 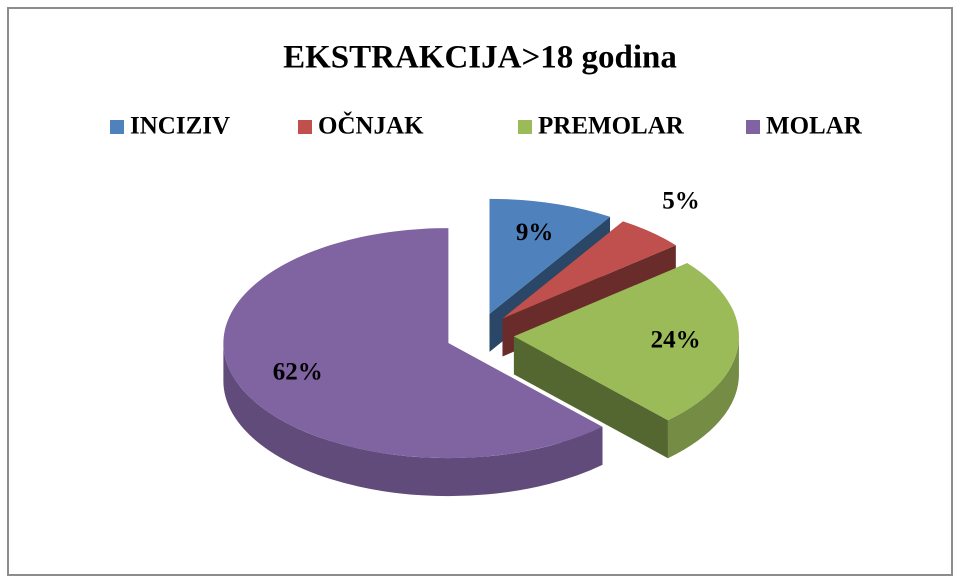 What do you see at coordinates (814, 126) in the screenshot?
I see `legend-label: MOLAR` at bounding box center [814, 126].